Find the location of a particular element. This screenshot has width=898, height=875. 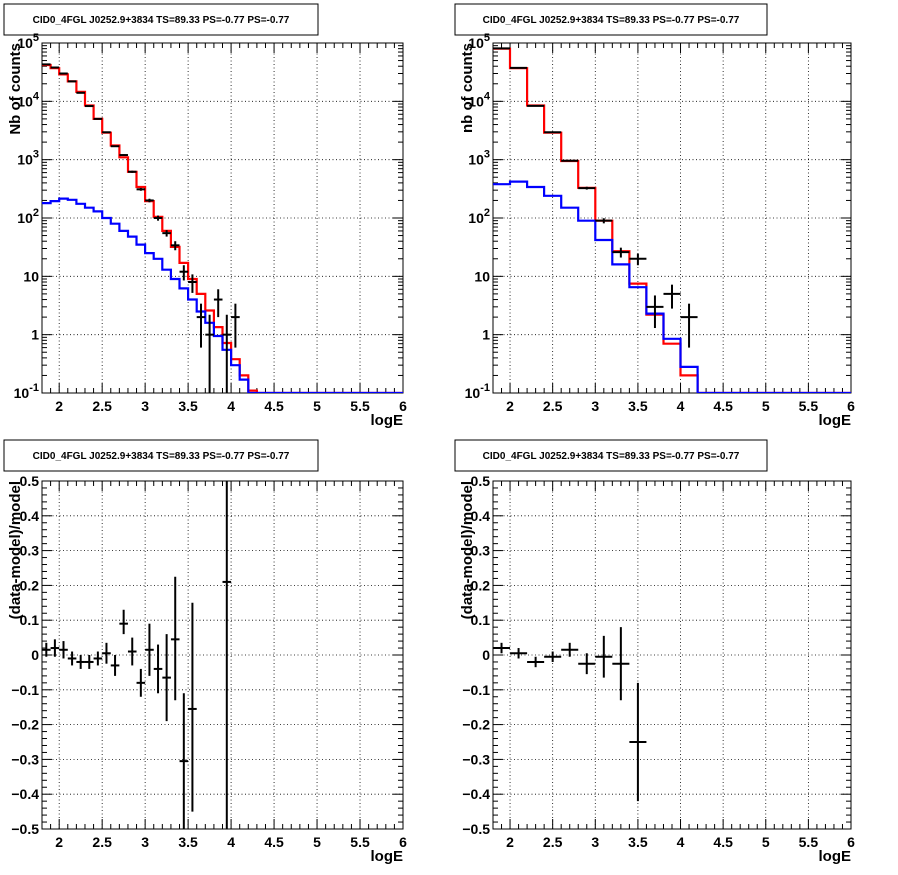

y-tick-label: 0 is located at coordinates (486, 655).